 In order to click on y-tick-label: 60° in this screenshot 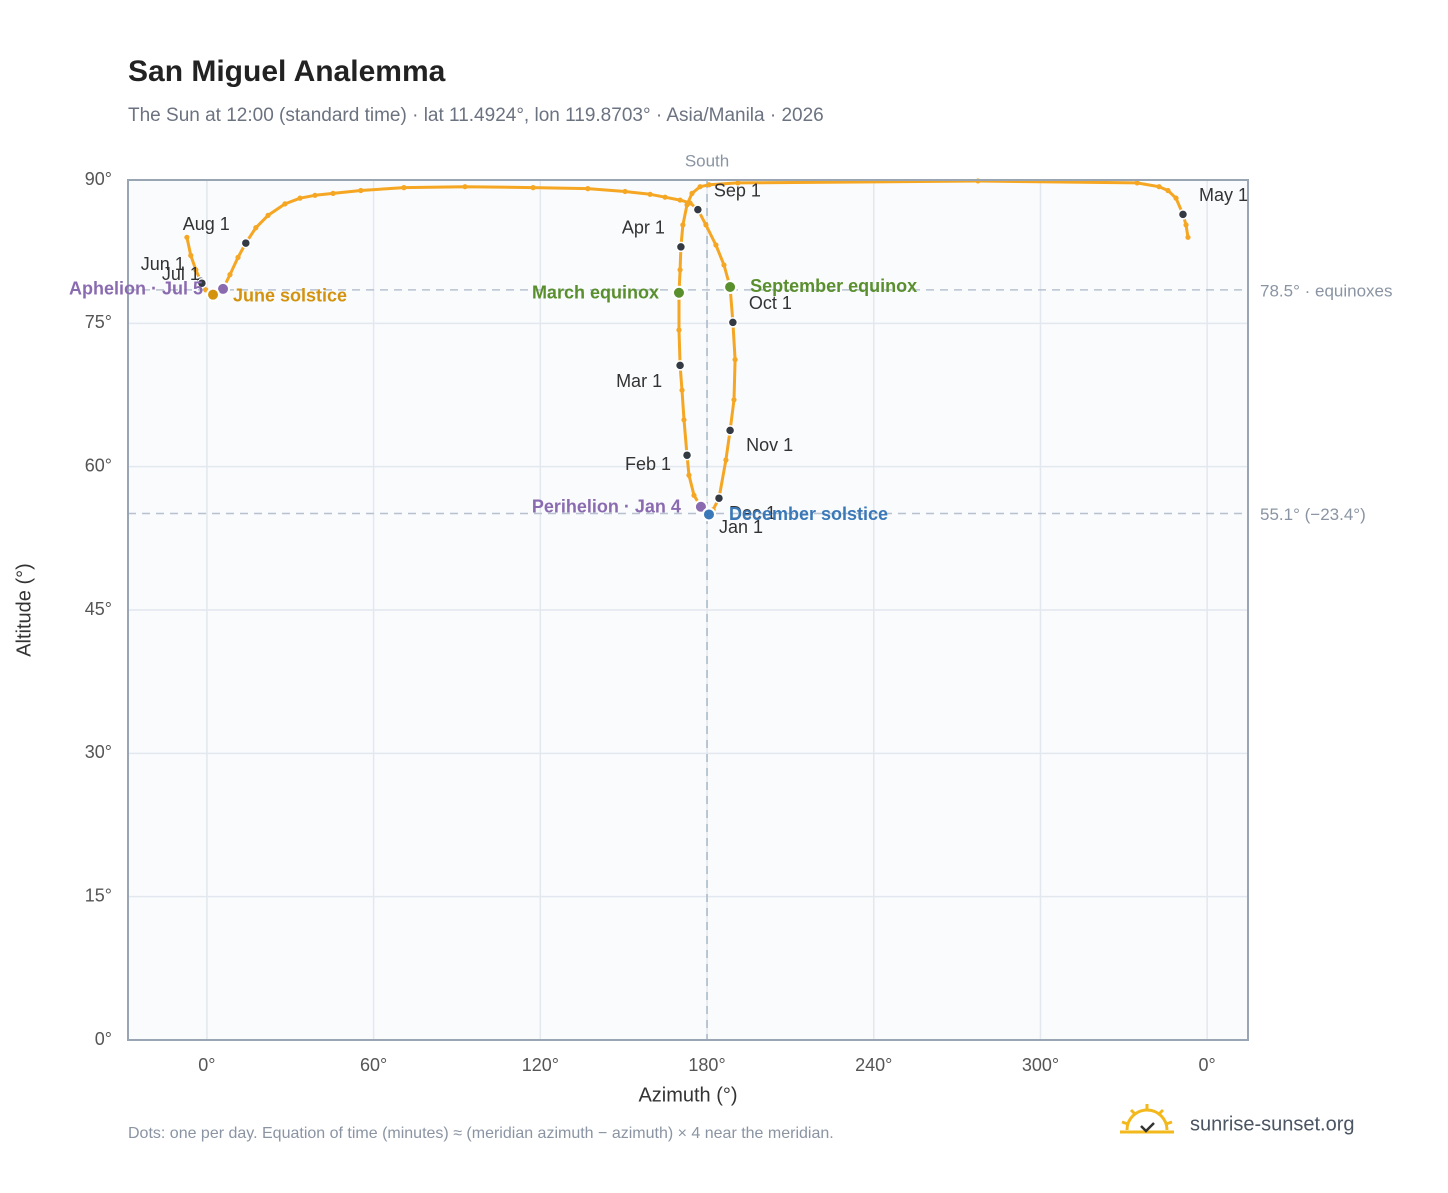, I will do `click(98, 465)`.